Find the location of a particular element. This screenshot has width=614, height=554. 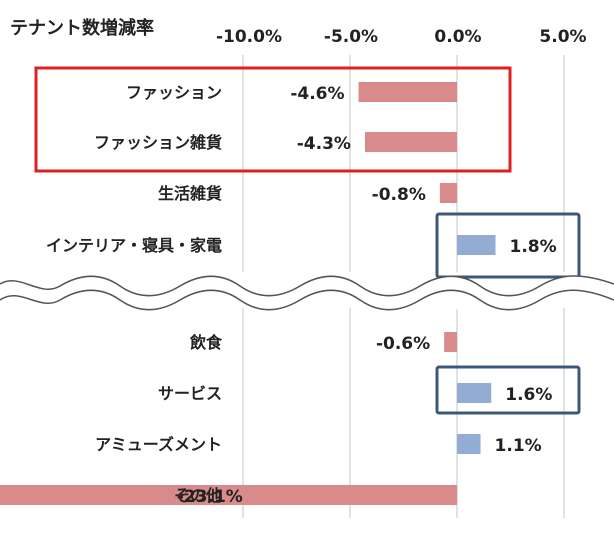

category-label: インテリア・寝具・家電 is located at coordinates (134, 245).